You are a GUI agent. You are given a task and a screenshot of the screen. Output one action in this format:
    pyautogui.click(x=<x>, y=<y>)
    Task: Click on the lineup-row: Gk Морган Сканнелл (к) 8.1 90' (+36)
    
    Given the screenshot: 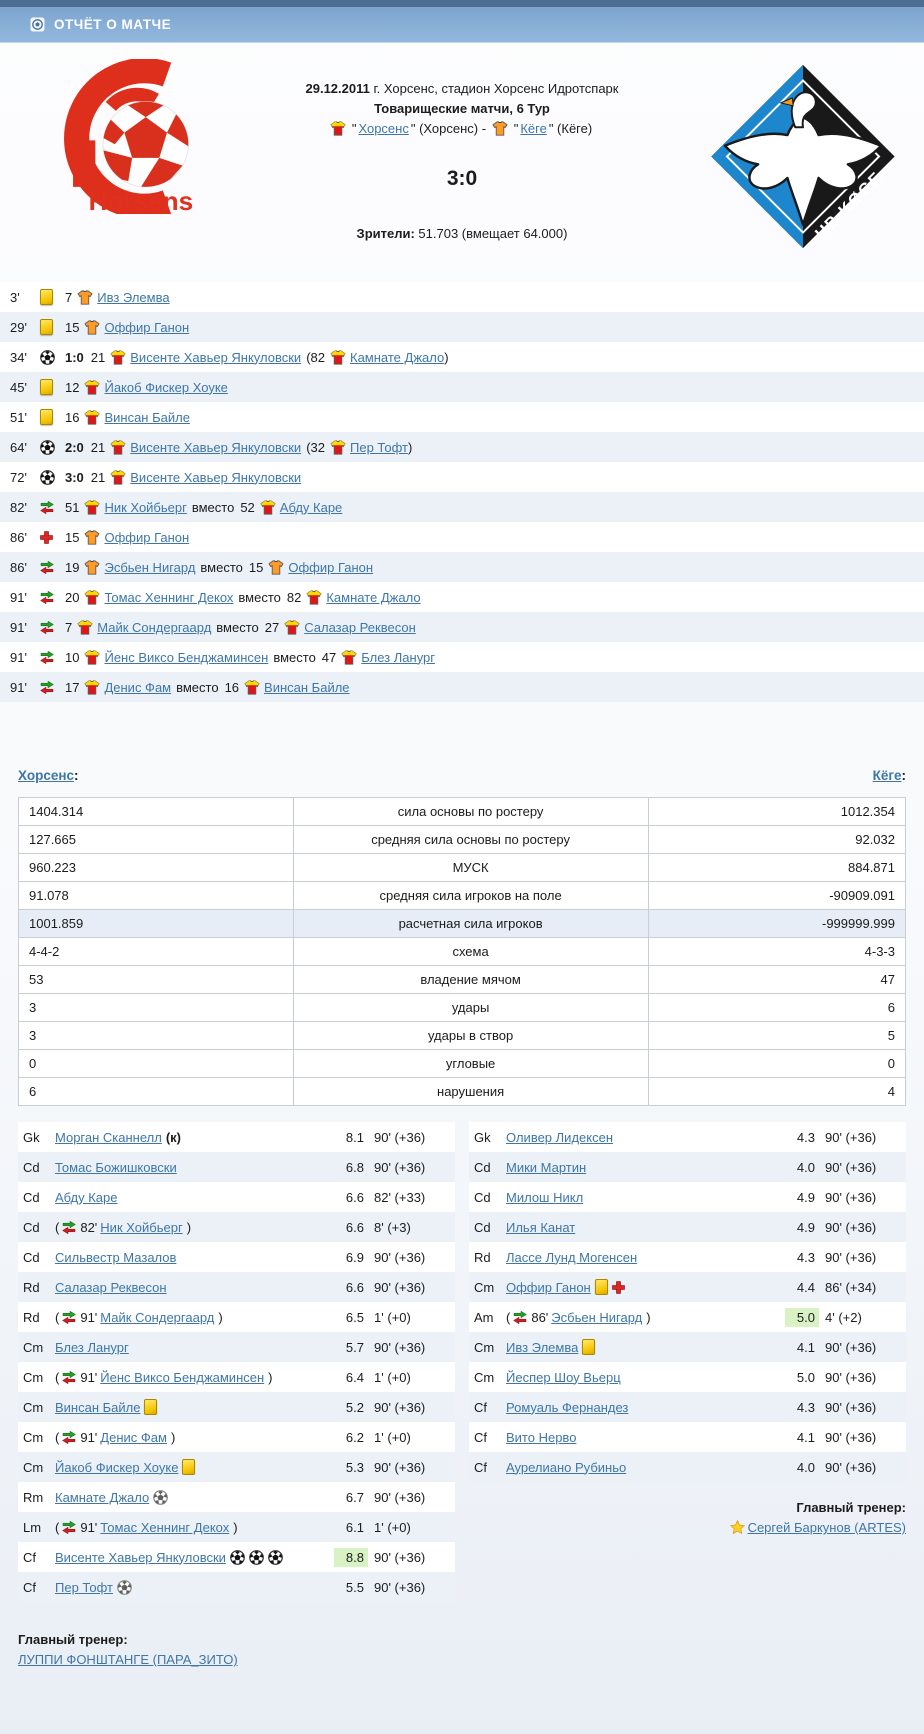 What is the action you would take?
    pyautogui.click(x=236, y=1137)
    